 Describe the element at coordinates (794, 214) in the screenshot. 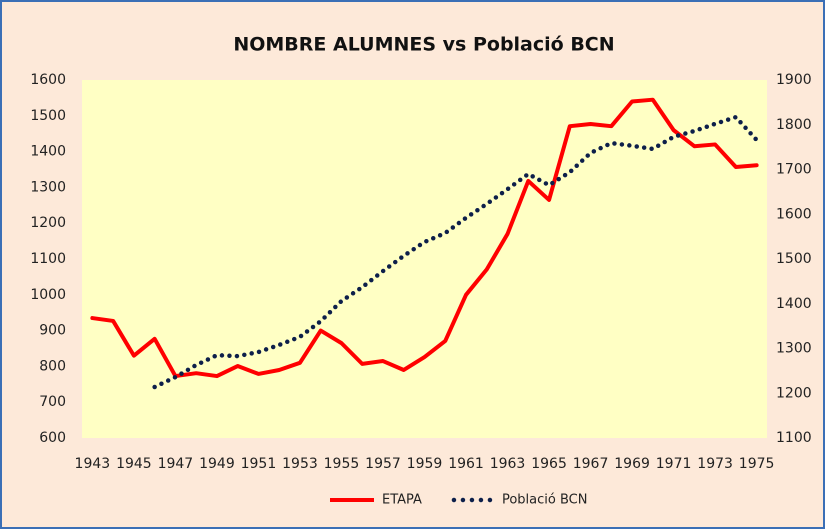

I see `y2-tick-label: 1600` at that location.